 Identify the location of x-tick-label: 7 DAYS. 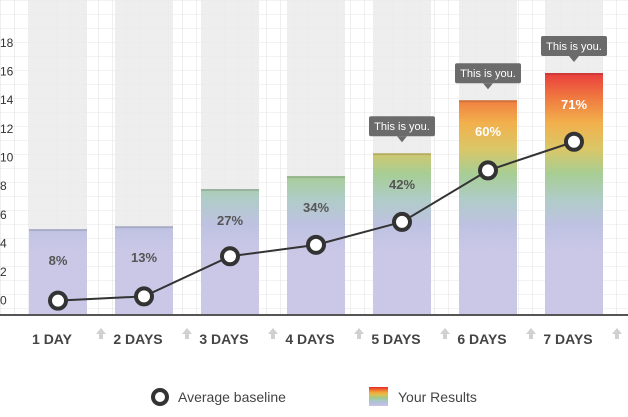
(567, 339).